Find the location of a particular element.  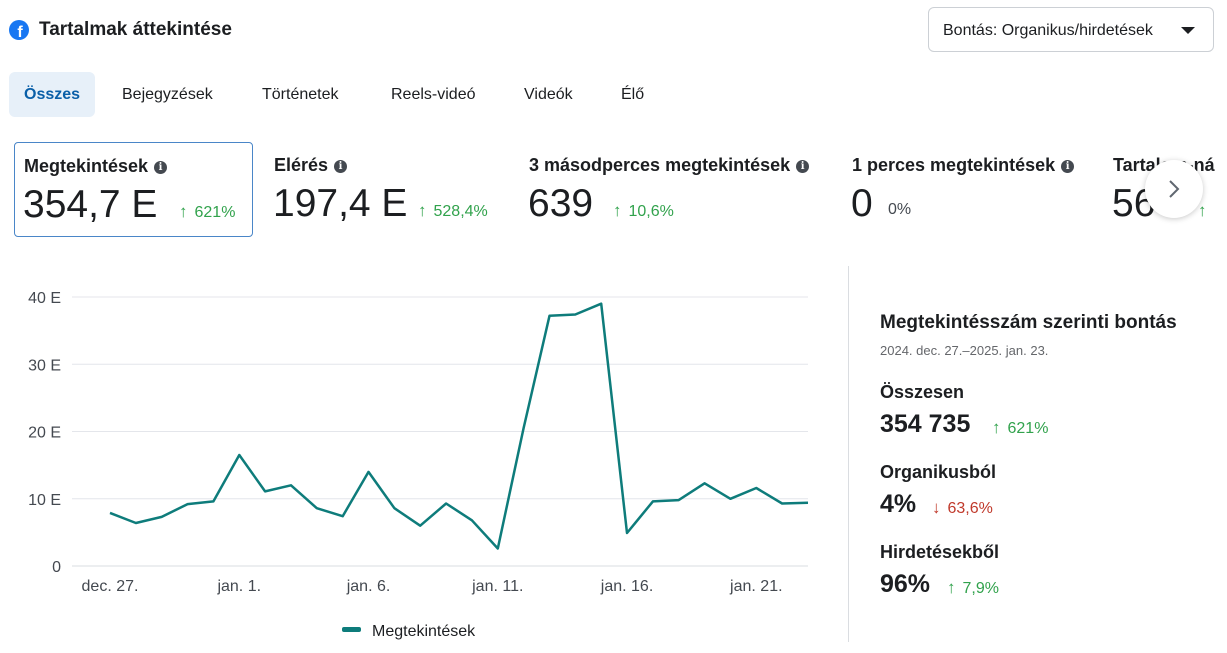

tab-osszes: Összes is located at coordinates (52, 94).